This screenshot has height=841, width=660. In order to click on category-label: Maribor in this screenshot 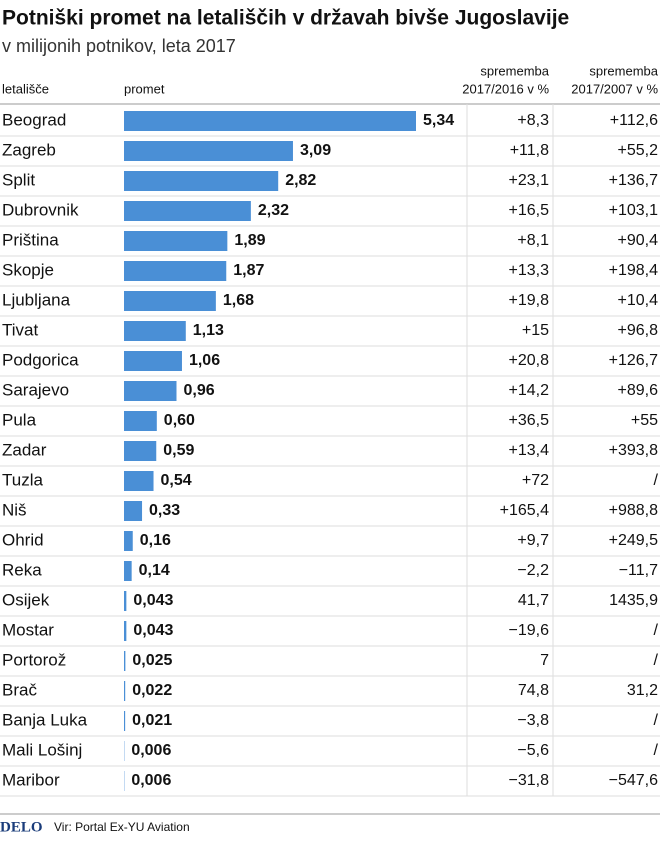, I will do `click(31, 779)`.